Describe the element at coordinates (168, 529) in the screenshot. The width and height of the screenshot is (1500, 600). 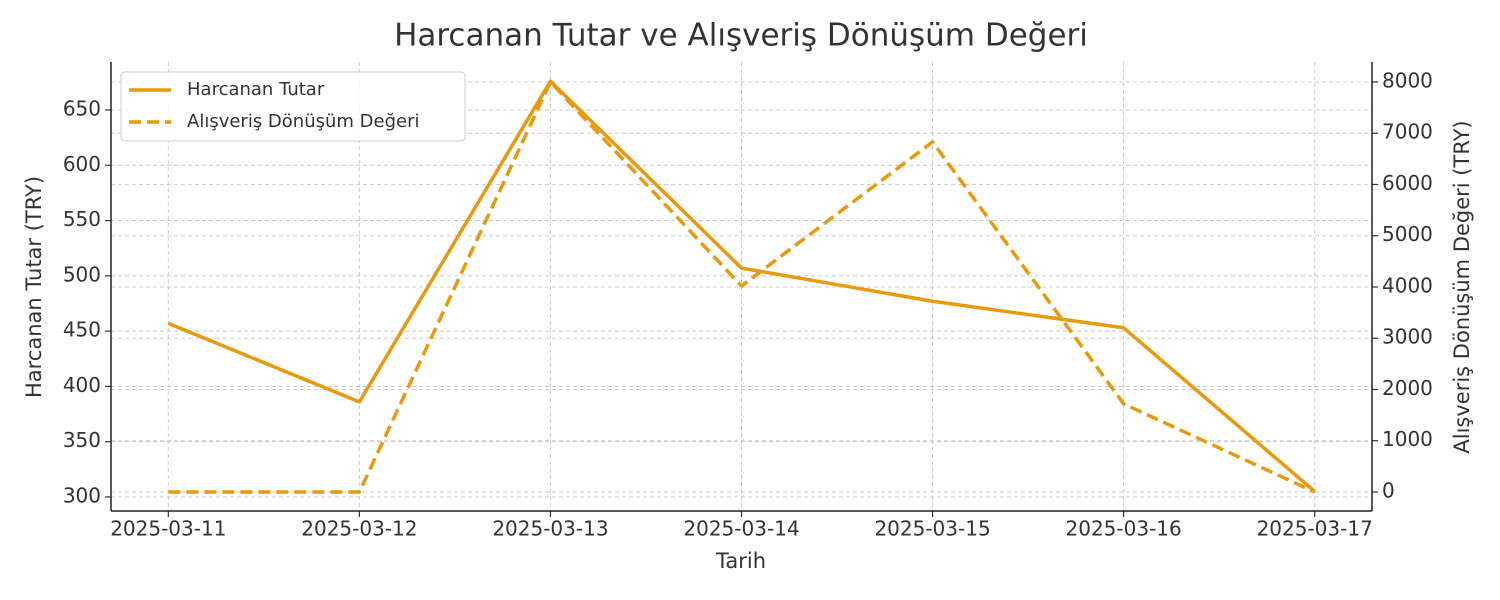
I see `x-tick-label: 2025-03-11` at that location.